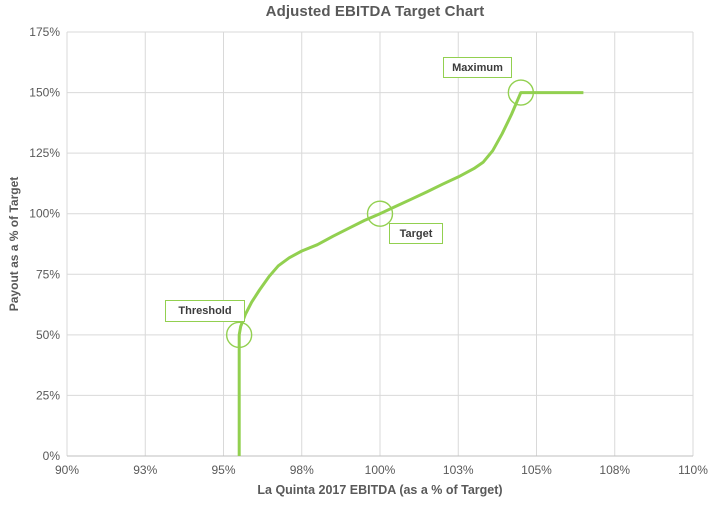 This screenshot has width=710, height=506. I want to click on x-tick-label: 105%, so click(536, 470).